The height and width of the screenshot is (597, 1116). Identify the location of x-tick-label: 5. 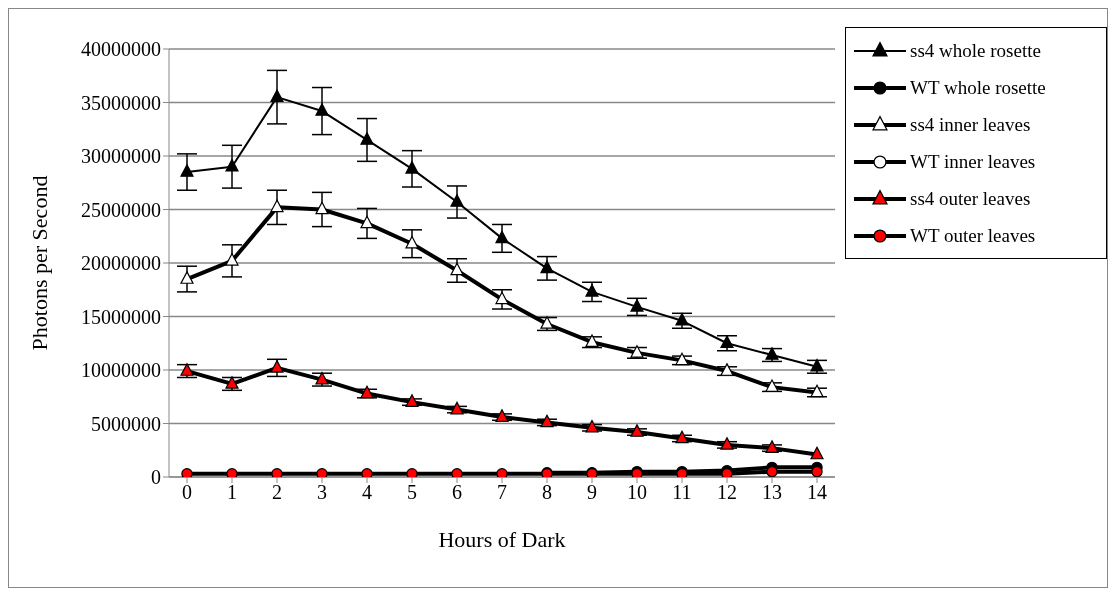
(412, 492).